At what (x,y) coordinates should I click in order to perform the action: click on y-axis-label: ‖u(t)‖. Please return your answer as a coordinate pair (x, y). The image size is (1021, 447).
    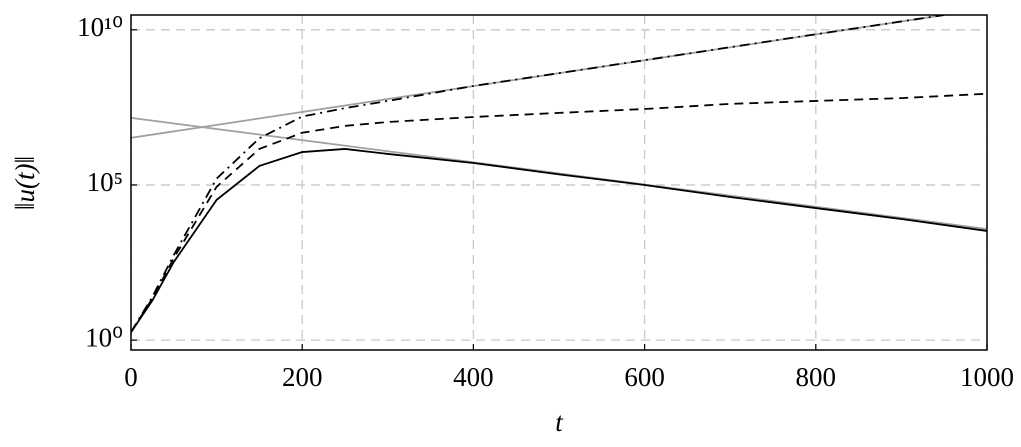
    Looking at the image, I should click on (25, 183).